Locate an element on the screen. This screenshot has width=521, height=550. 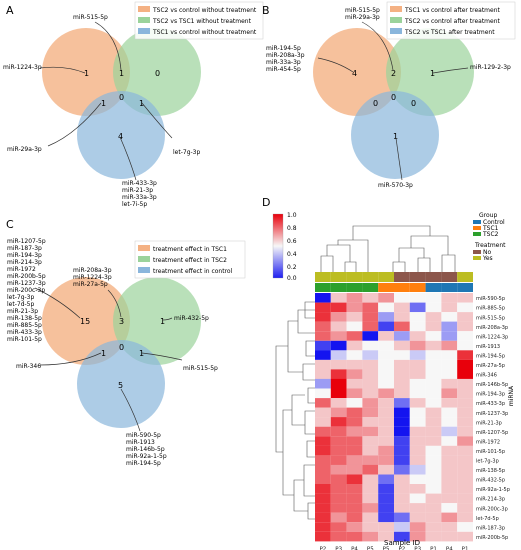
venn-a-count-only2: 0 is located at coordinates (157, 73).